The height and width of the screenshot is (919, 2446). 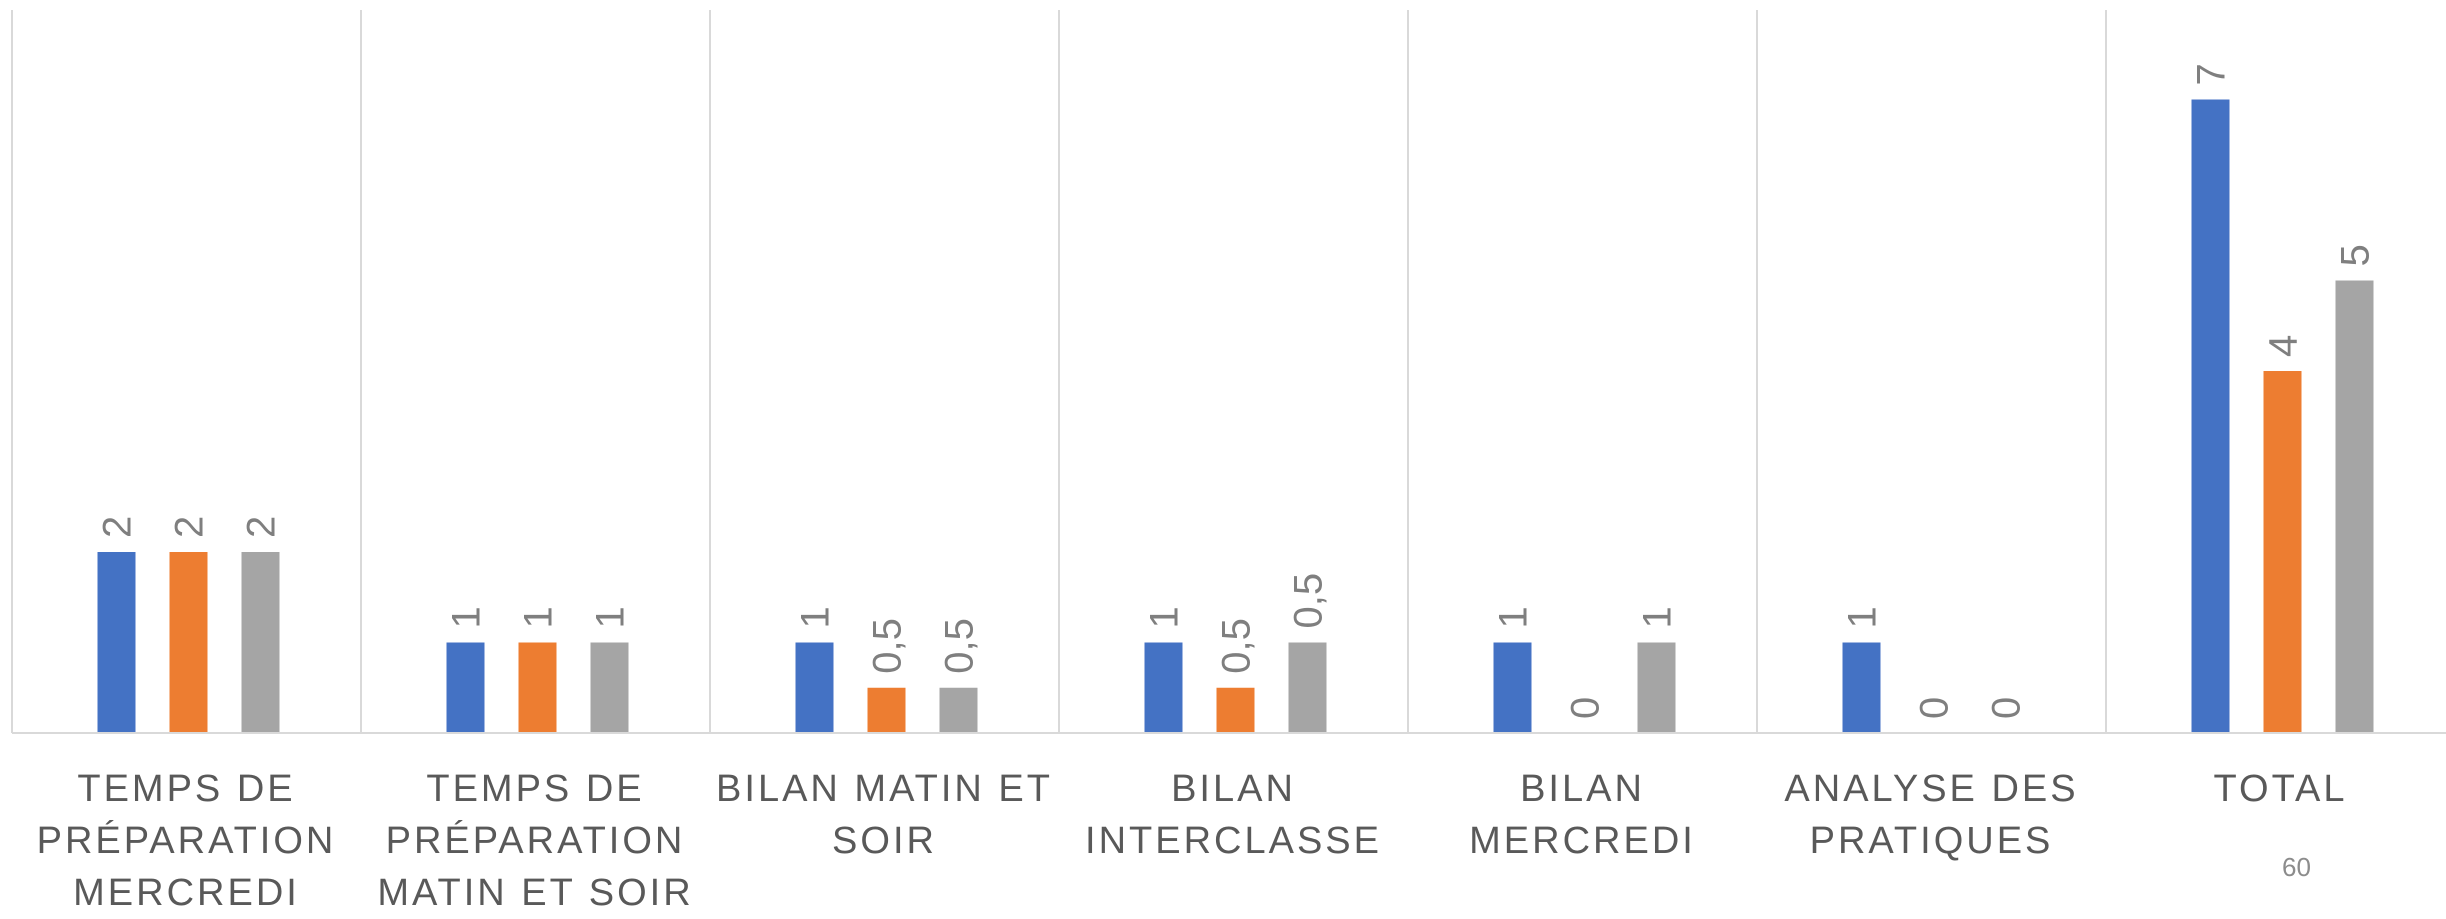 I want to click on category-label: BILAN MATIN ET SOIR, so click(x=884, y=815).